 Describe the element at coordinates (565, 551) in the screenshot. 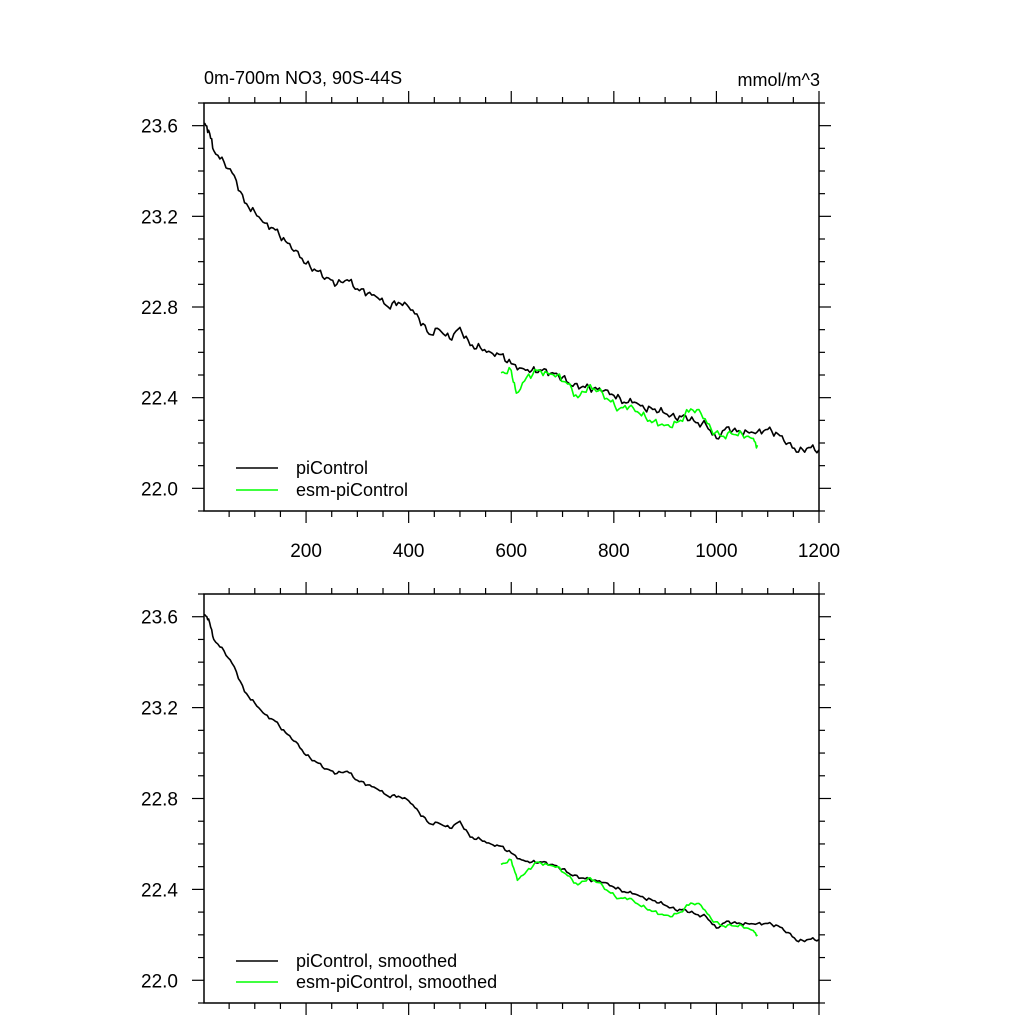

I see `x-tick-labels: 200 400 600 800 1000 1200` at that location.